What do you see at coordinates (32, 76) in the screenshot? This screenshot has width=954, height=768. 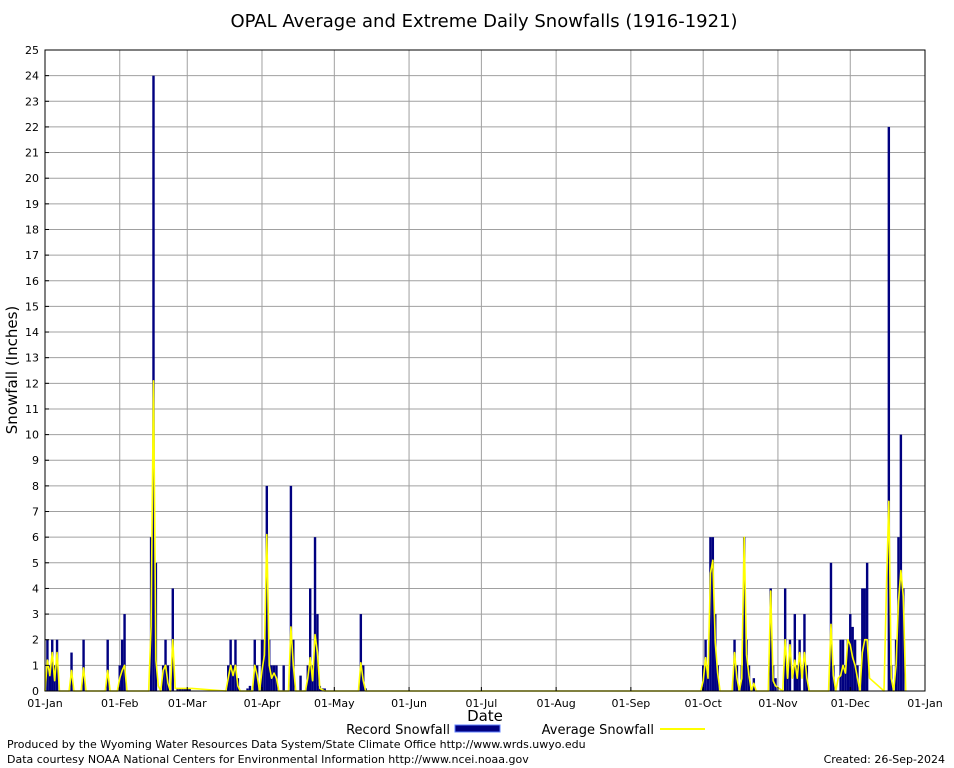 I see `y-tick-label: 24` at bounding box center [32, 76].